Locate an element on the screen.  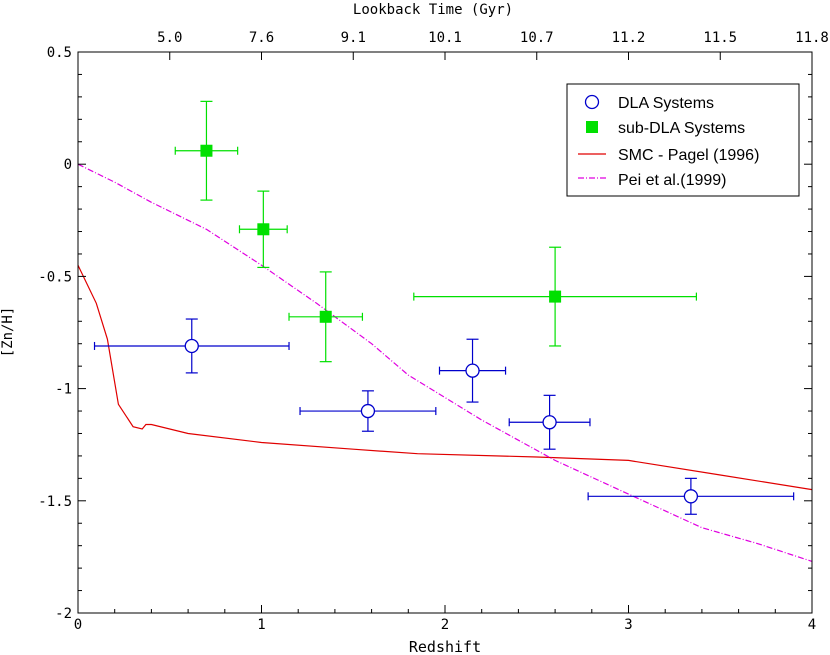
top-tick-label: 11.2 is located at coordinates (629, 38).